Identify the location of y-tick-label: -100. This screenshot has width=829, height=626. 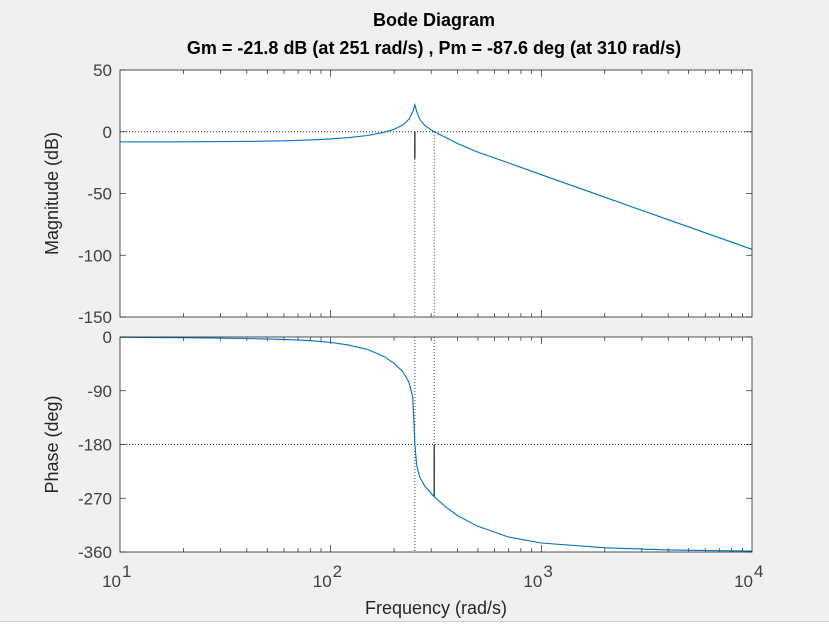
(95, 255).